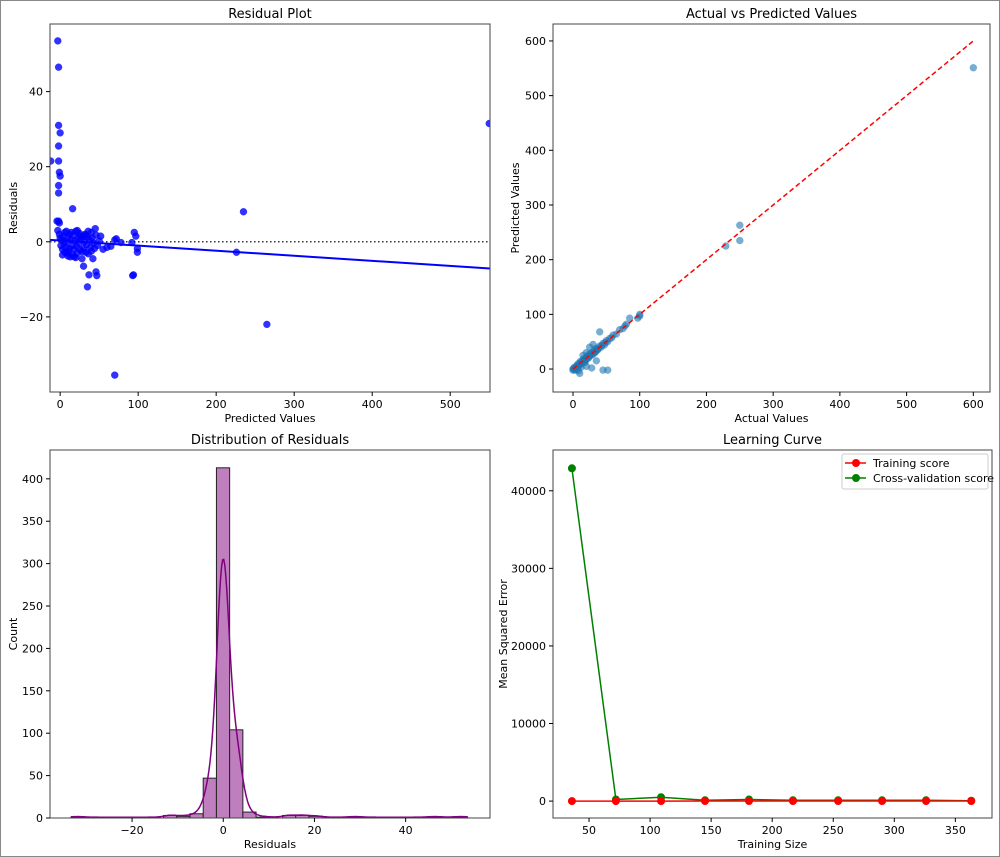 The width and height of the screenshot is (1000, 857). What do you see at coordinates (528, 568) in the screenshot?
I see `y-tick-label: 30000` at bounding box center [528, 568].